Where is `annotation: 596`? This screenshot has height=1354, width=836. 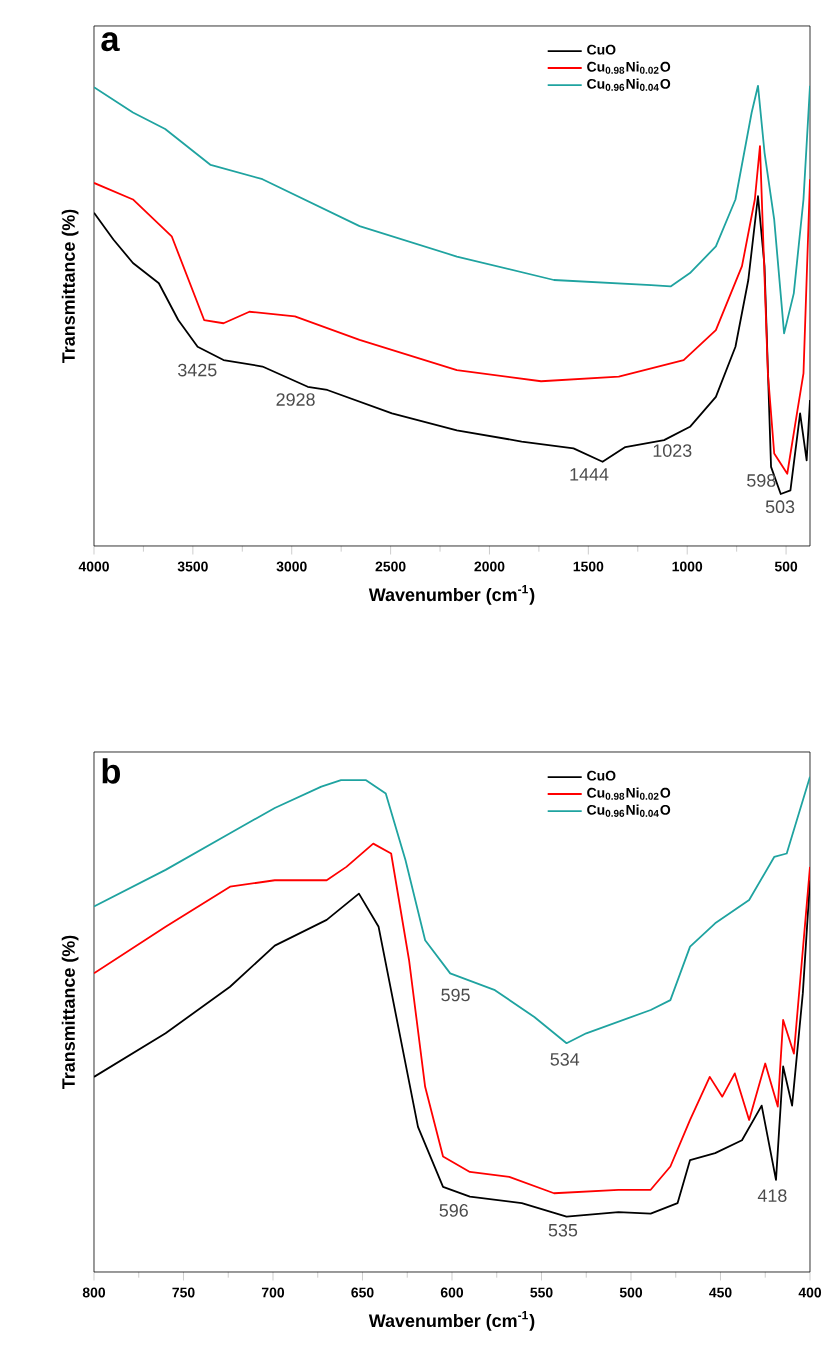 annotation: 596 is located at coordinates (453, 1210).